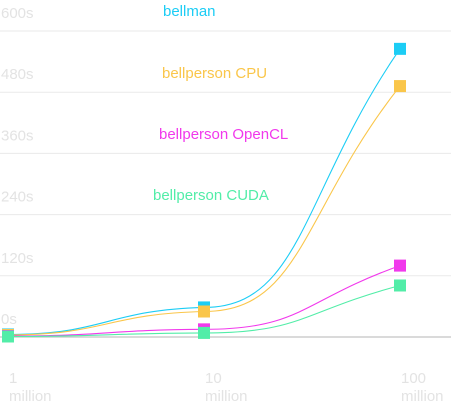 Image resolution: width=451 pixels, height=410 pixels. I want to click on y-tick-label: 600s, so click(17, 13).